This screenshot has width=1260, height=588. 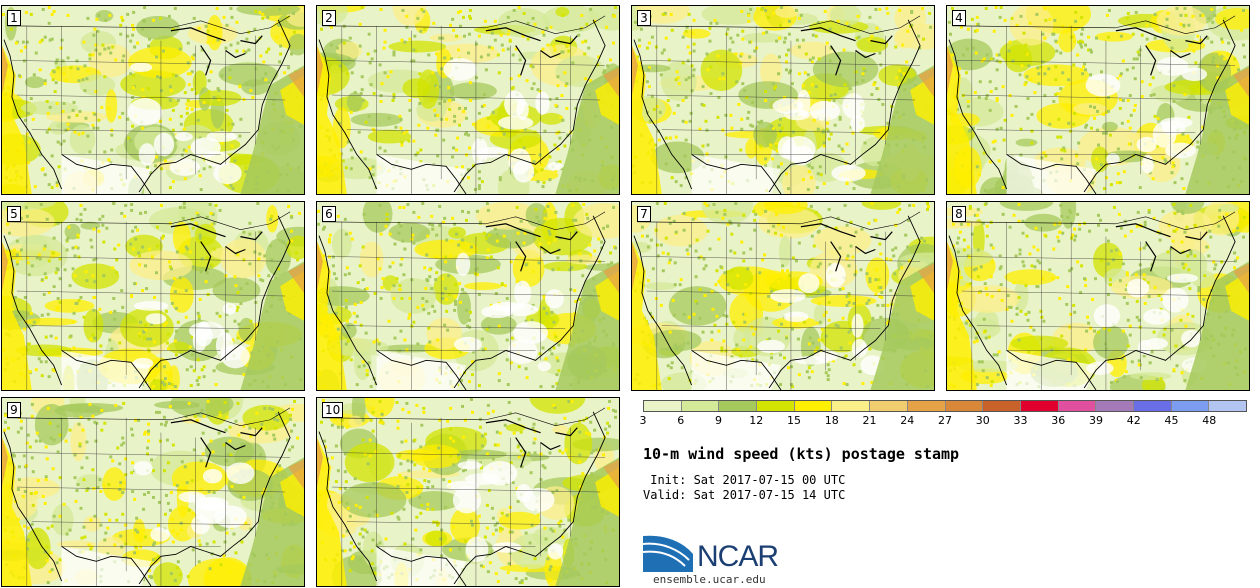 What do you see at coordinates (644, 214) in the screenshot?
I see `member-number-label: 7` at bounding box center [644, 214].